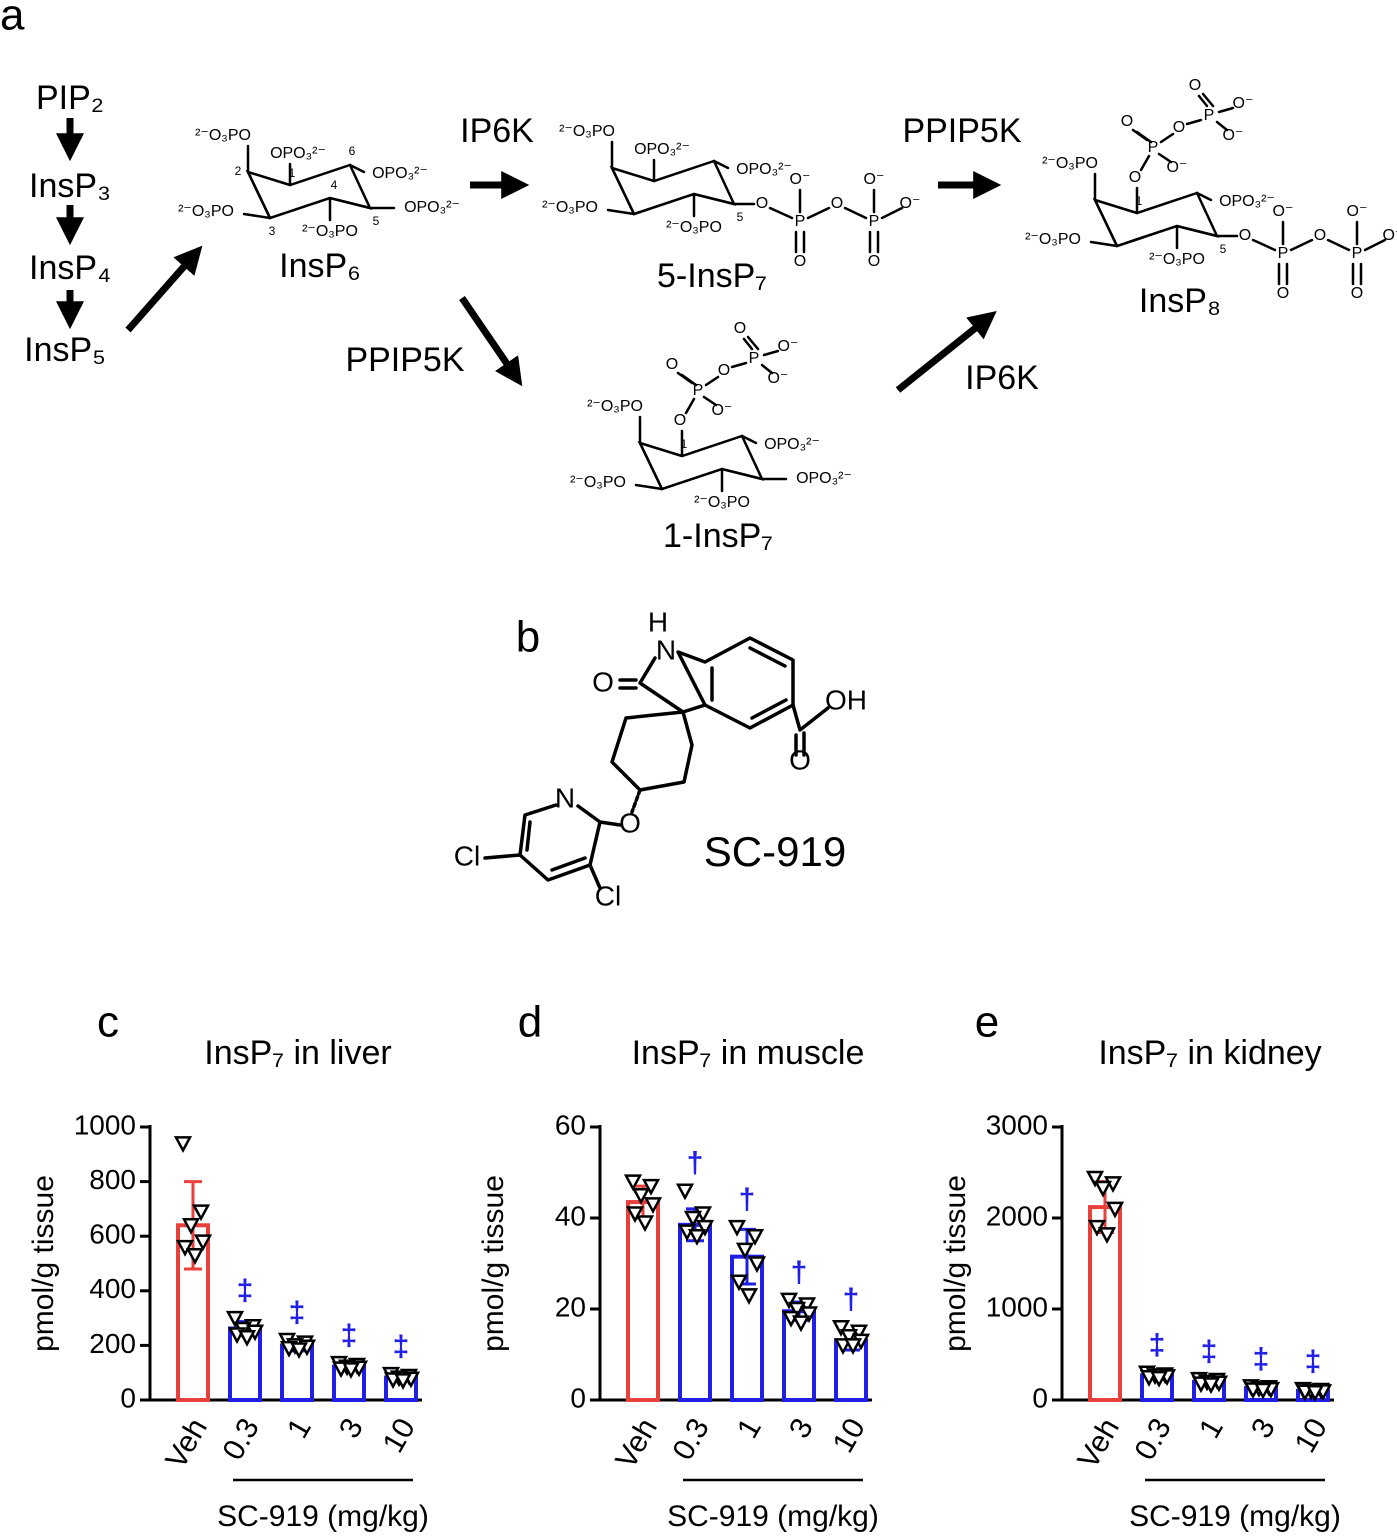  I want to click on panel-label: e, so click(987, 1022).